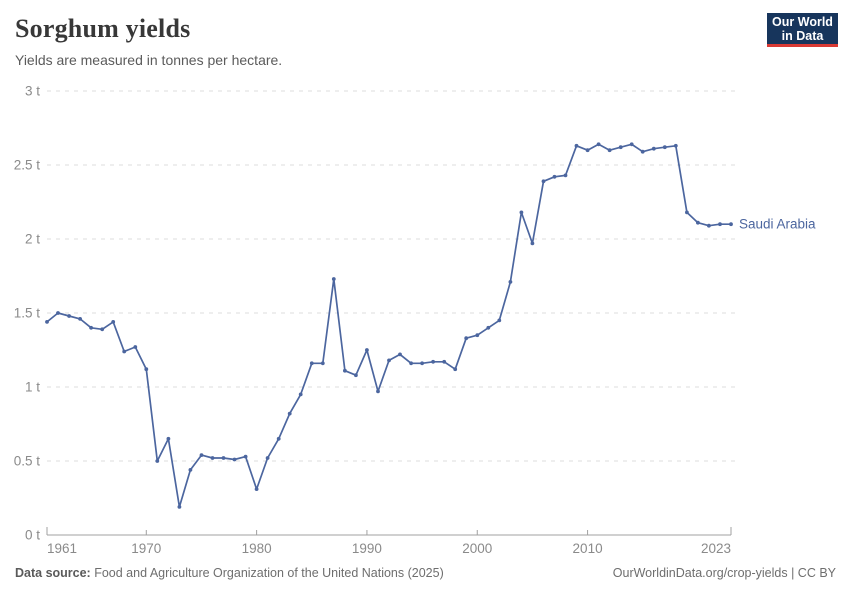 This screenshot has width=850, height=600. What do you see at coordinates (257, 548) in the screenshot?
I see `x-axis-tick-label: 1980` at bounding box center [257, 548].